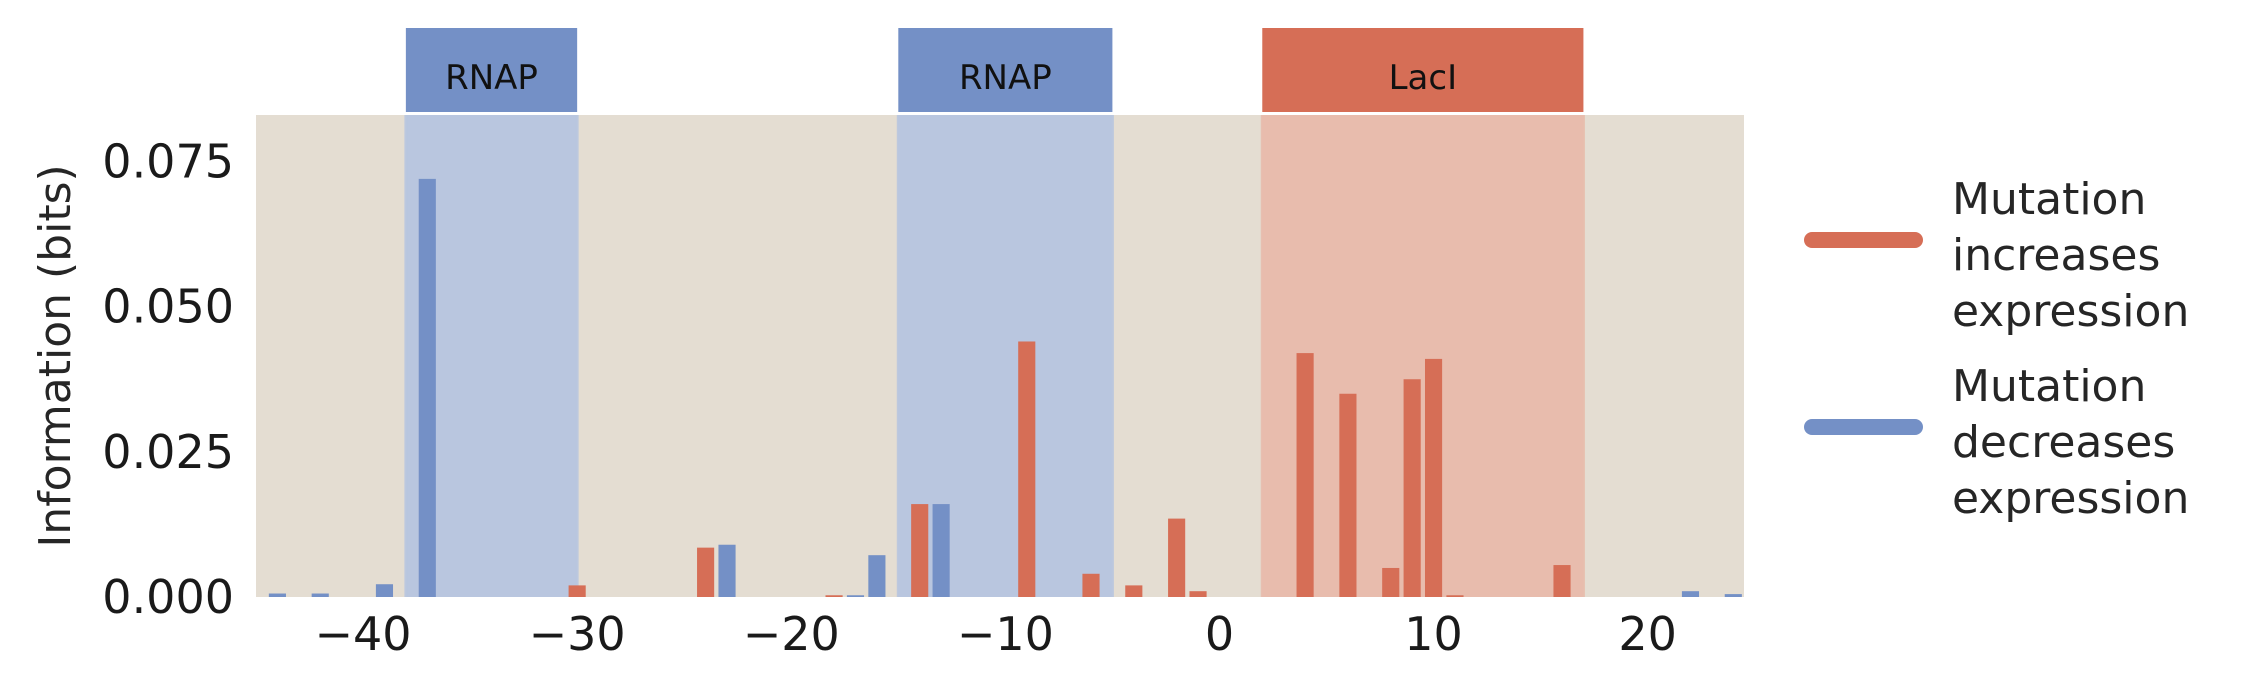  What do you see at coordinates (1005, 634) in the screenshot?
I see `x-tick-label: −10` at bounding box center [1005, 634].